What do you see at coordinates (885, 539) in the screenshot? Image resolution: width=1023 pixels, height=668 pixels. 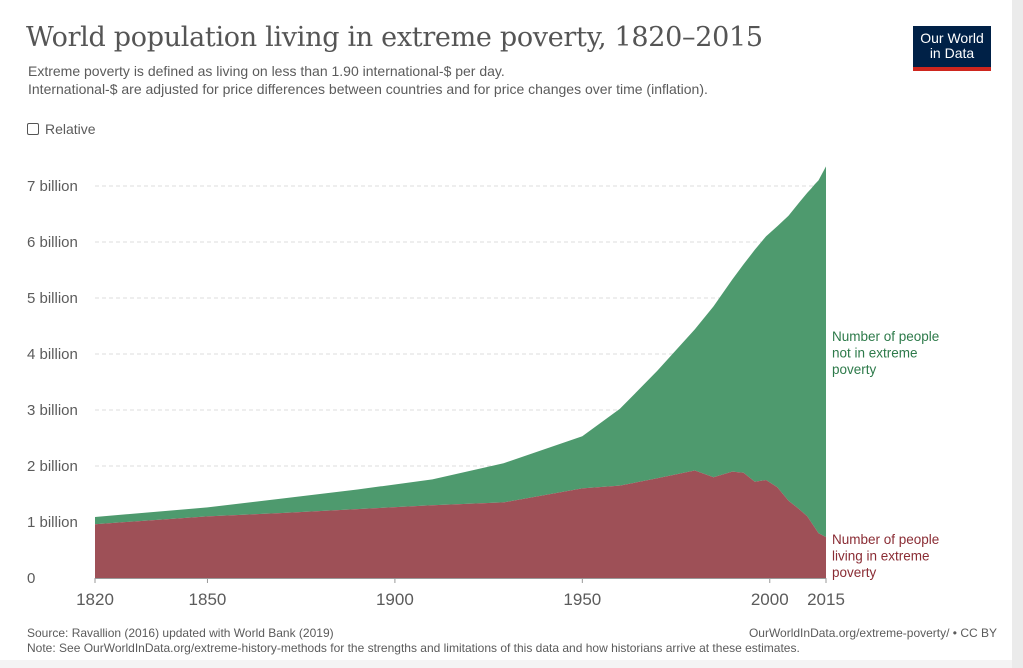 I see `label-in-poverty: Number of people` at bounding box center [885, 539].